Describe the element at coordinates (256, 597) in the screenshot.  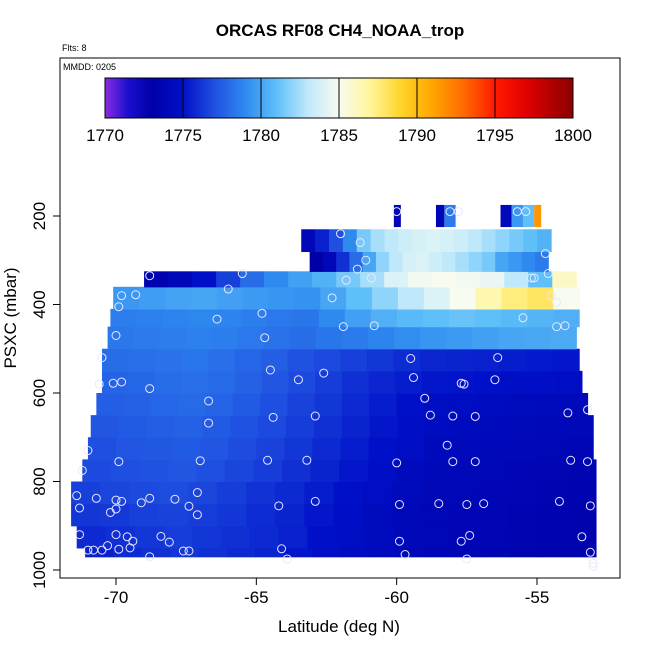
I see `x-tick-label: -65` at that location.